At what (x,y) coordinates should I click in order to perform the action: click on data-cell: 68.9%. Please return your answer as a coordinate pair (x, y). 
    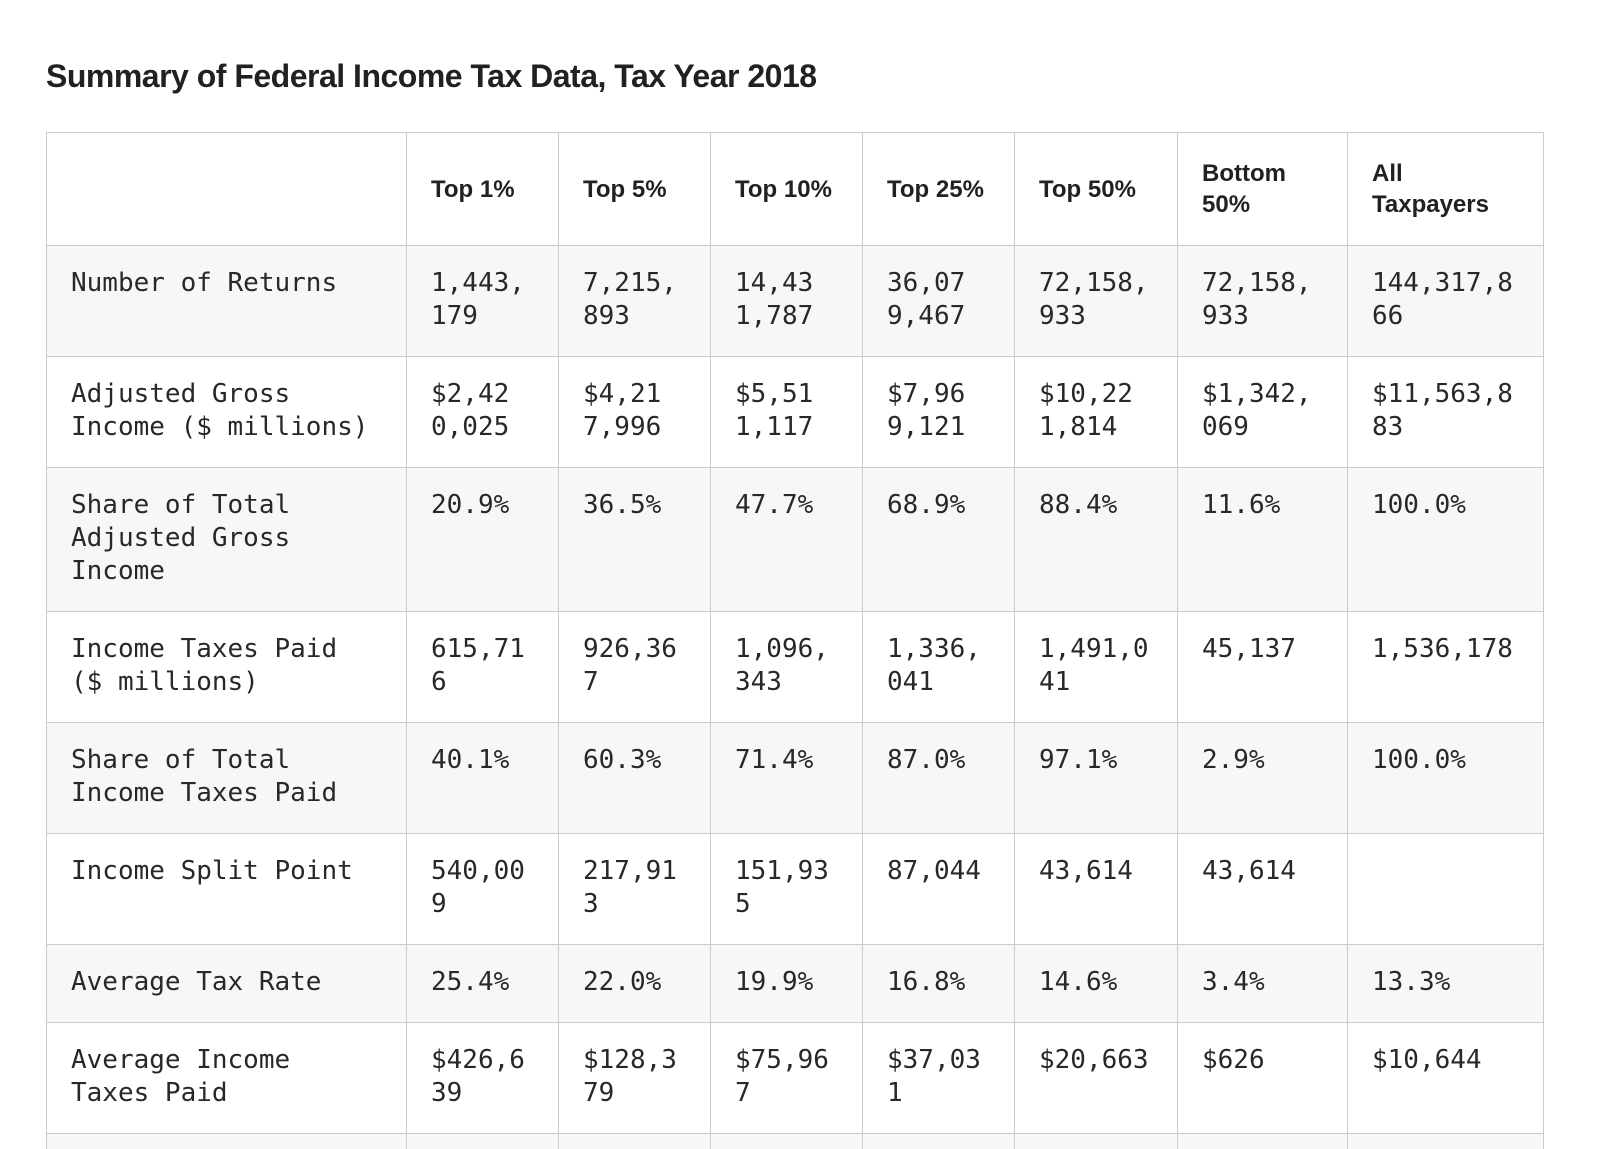
    Looking at the image, I should click on (938, 539).